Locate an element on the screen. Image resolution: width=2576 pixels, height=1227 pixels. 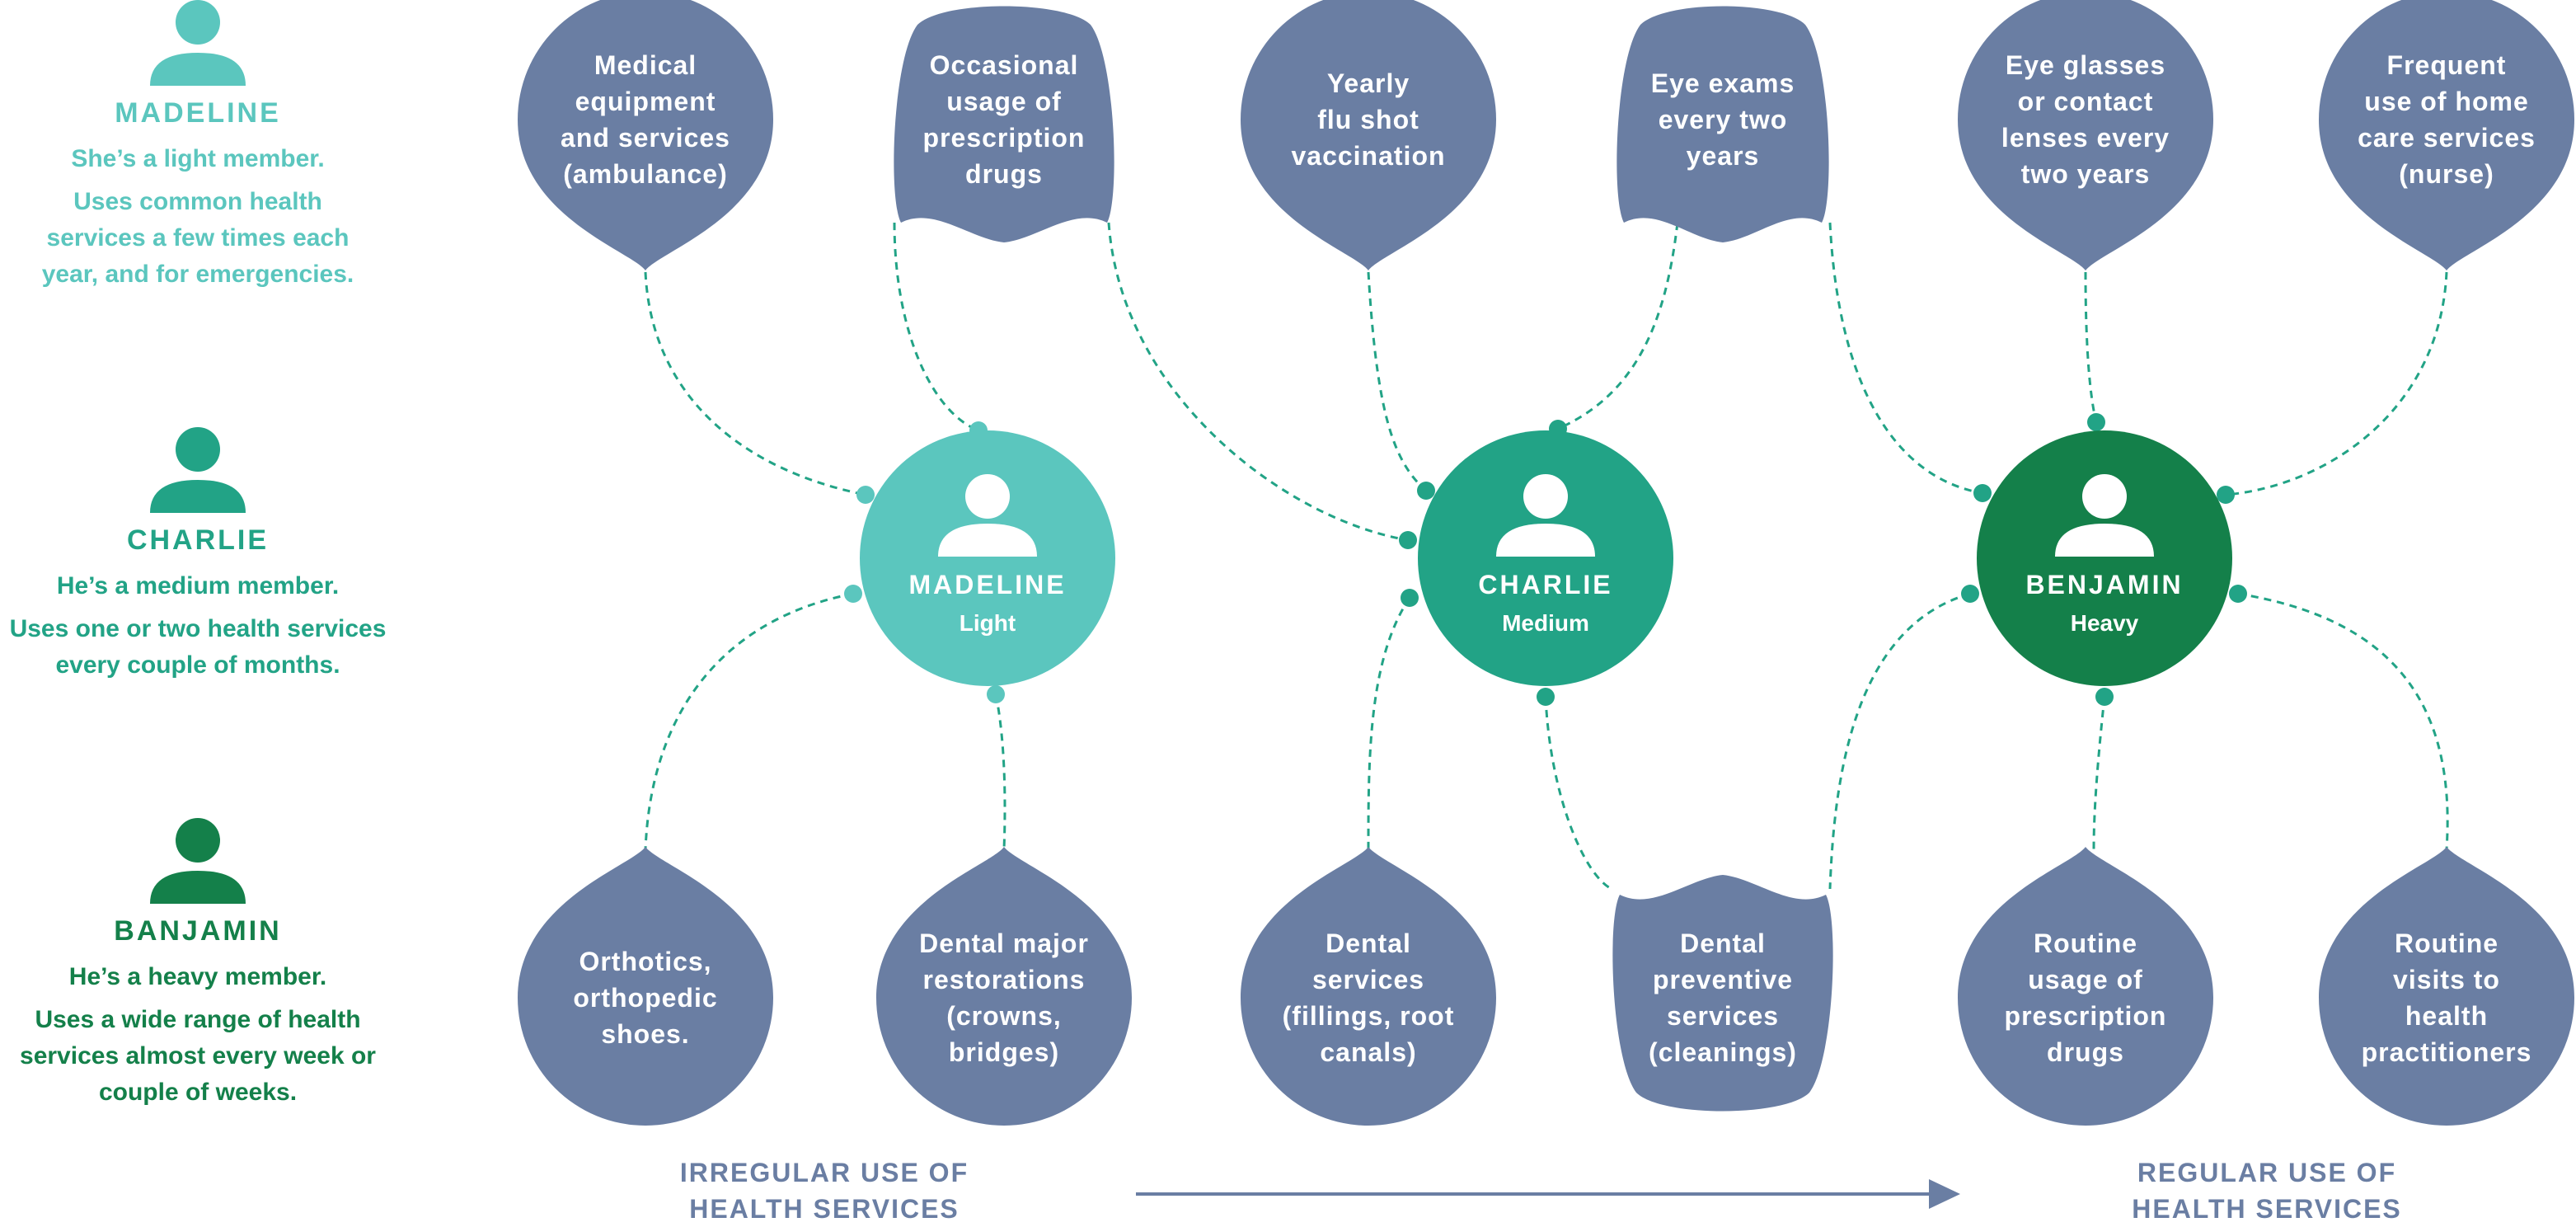
hub-name: BENJAMIN is located at coordinates (2105, 584).